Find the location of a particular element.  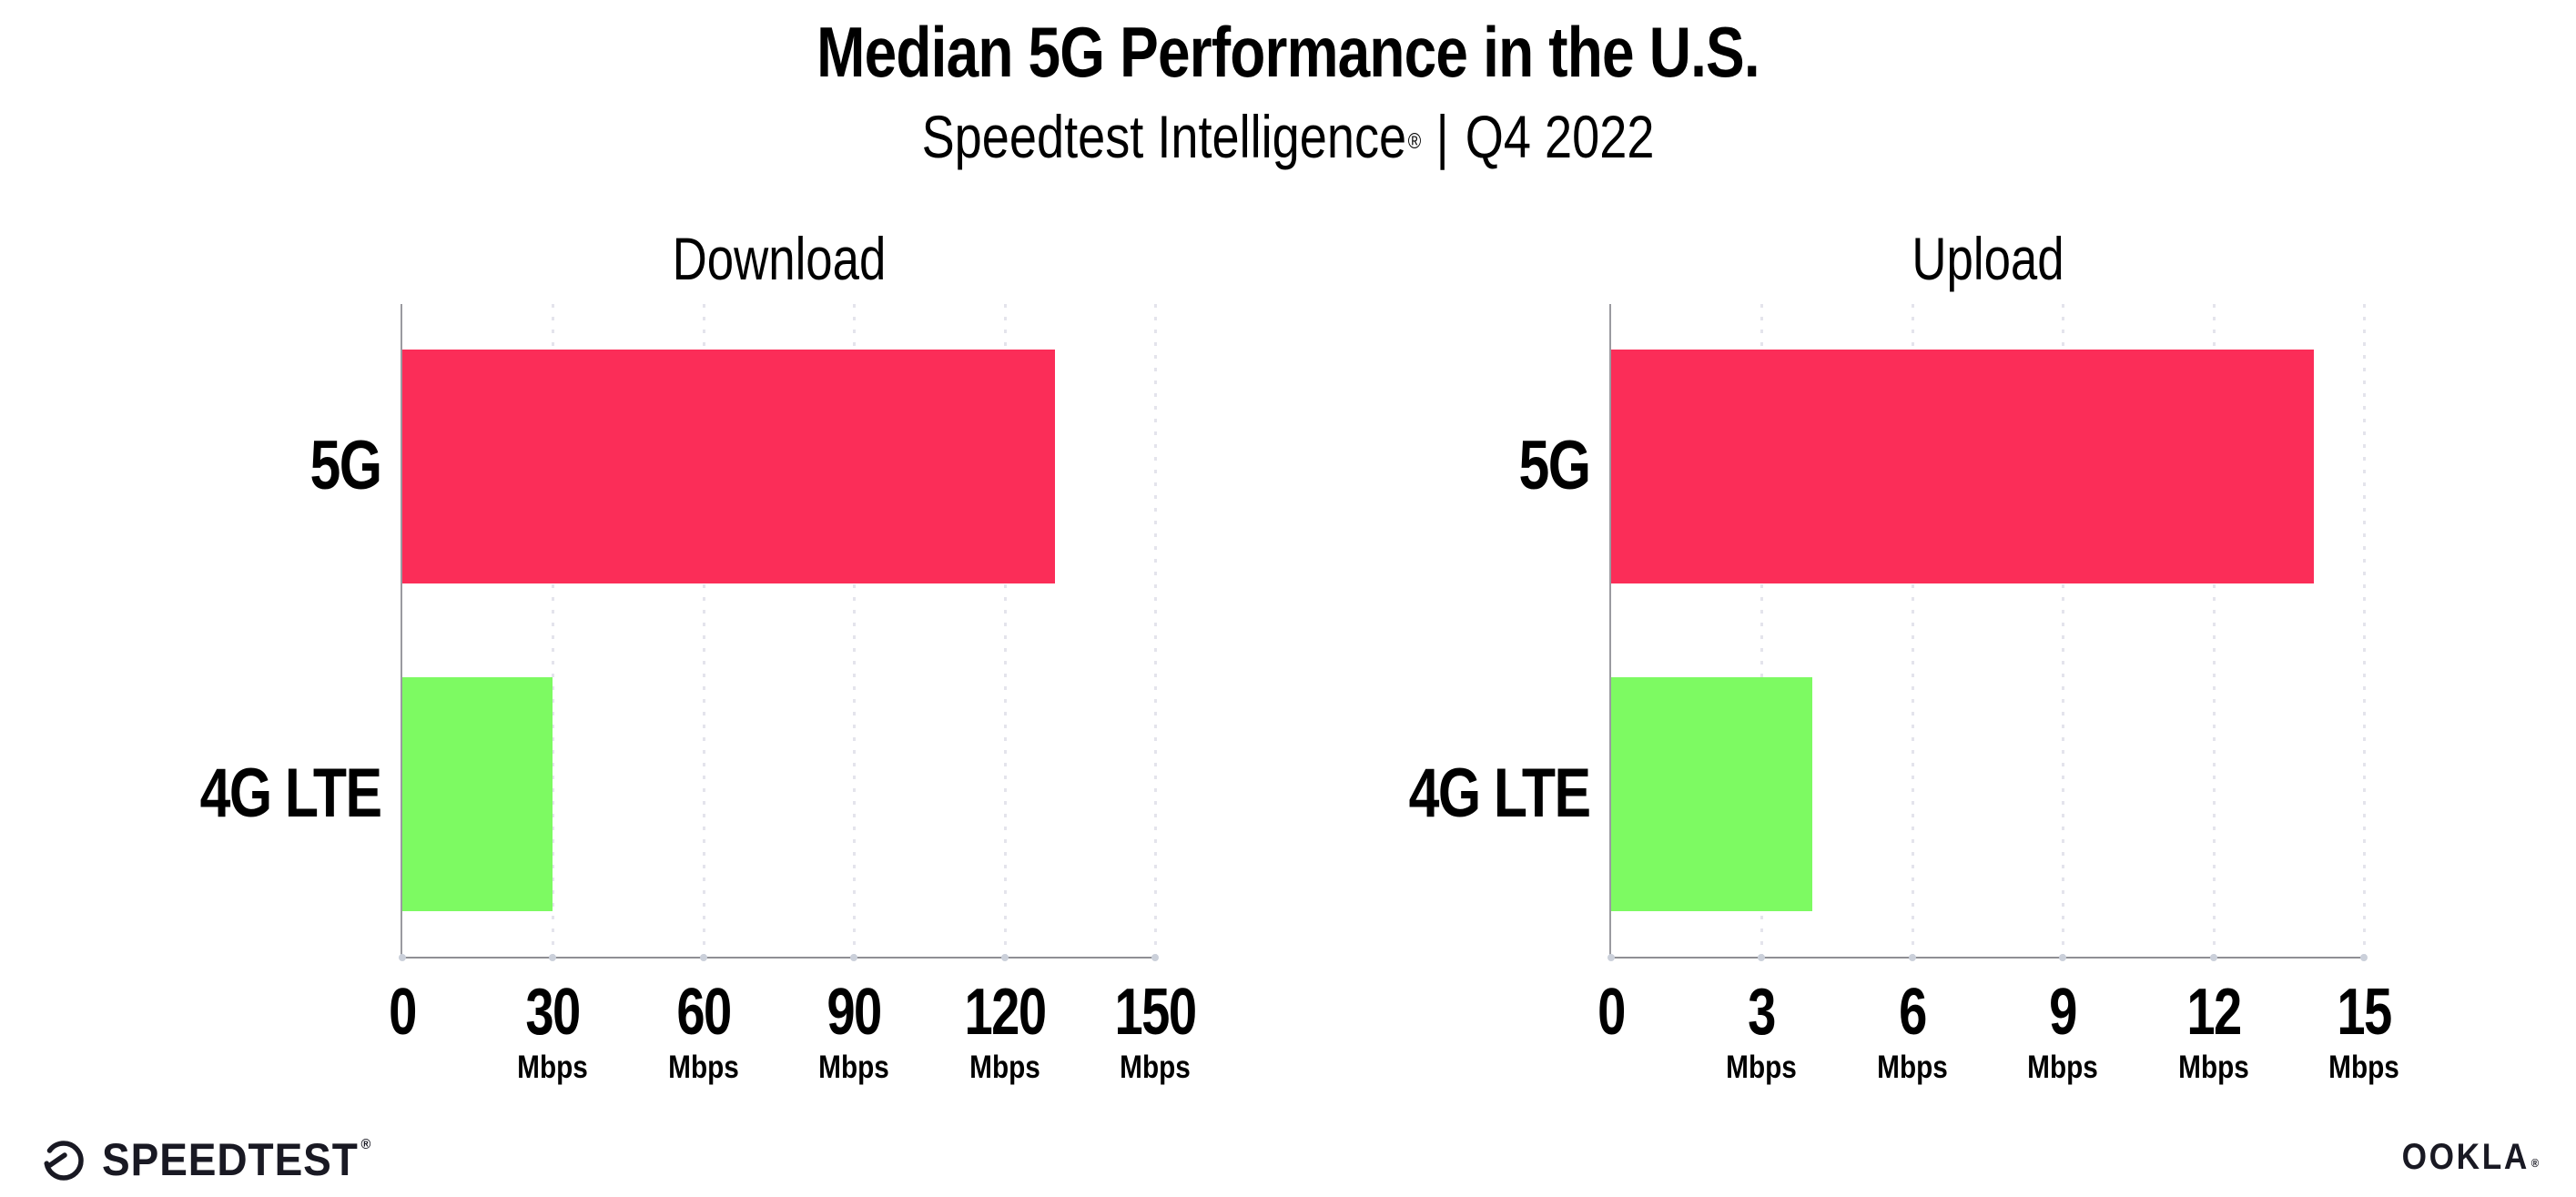

upload-chart-title: Upload is located at coordinates (1987, 258).